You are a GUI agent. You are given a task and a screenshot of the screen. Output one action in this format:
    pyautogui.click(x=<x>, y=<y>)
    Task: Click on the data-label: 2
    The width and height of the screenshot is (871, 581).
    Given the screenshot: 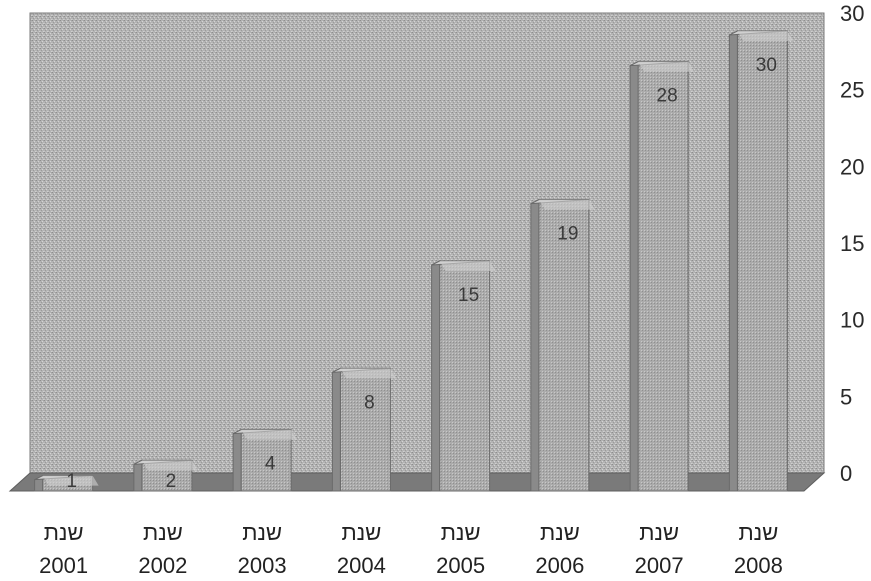 What is the action you would take?
    pyautogui.click(x=171, y=481)
    